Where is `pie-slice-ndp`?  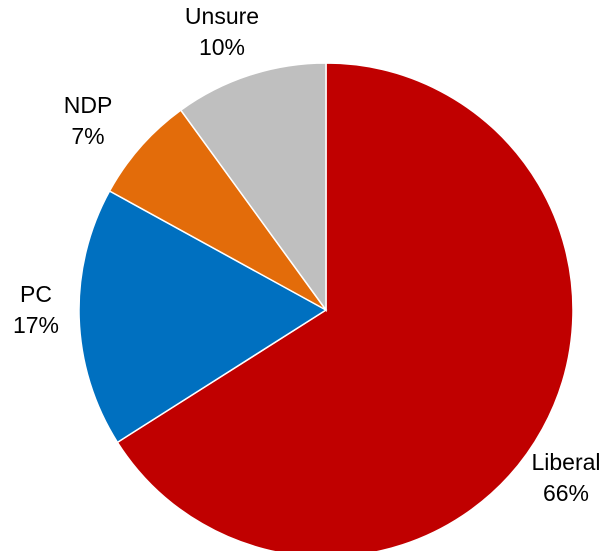 pie-slice-ndp is located at coordinates (217, 210).